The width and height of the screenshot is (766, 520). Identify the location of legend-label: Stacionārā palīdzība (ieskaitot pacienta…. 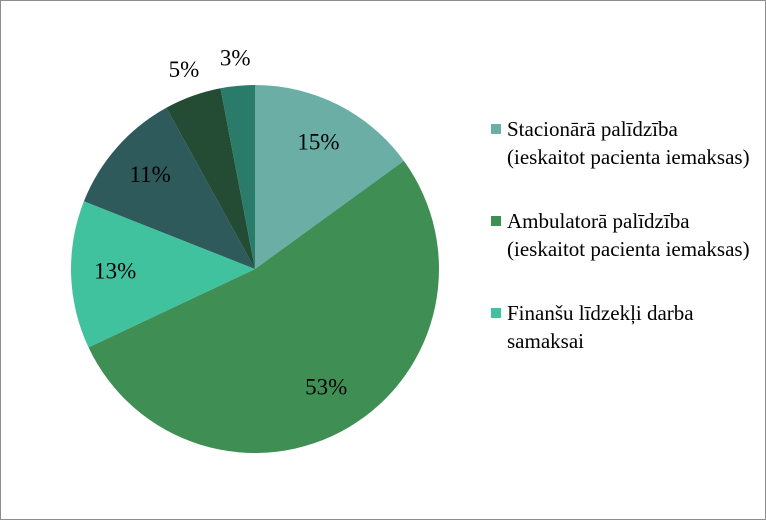
(628, 143).